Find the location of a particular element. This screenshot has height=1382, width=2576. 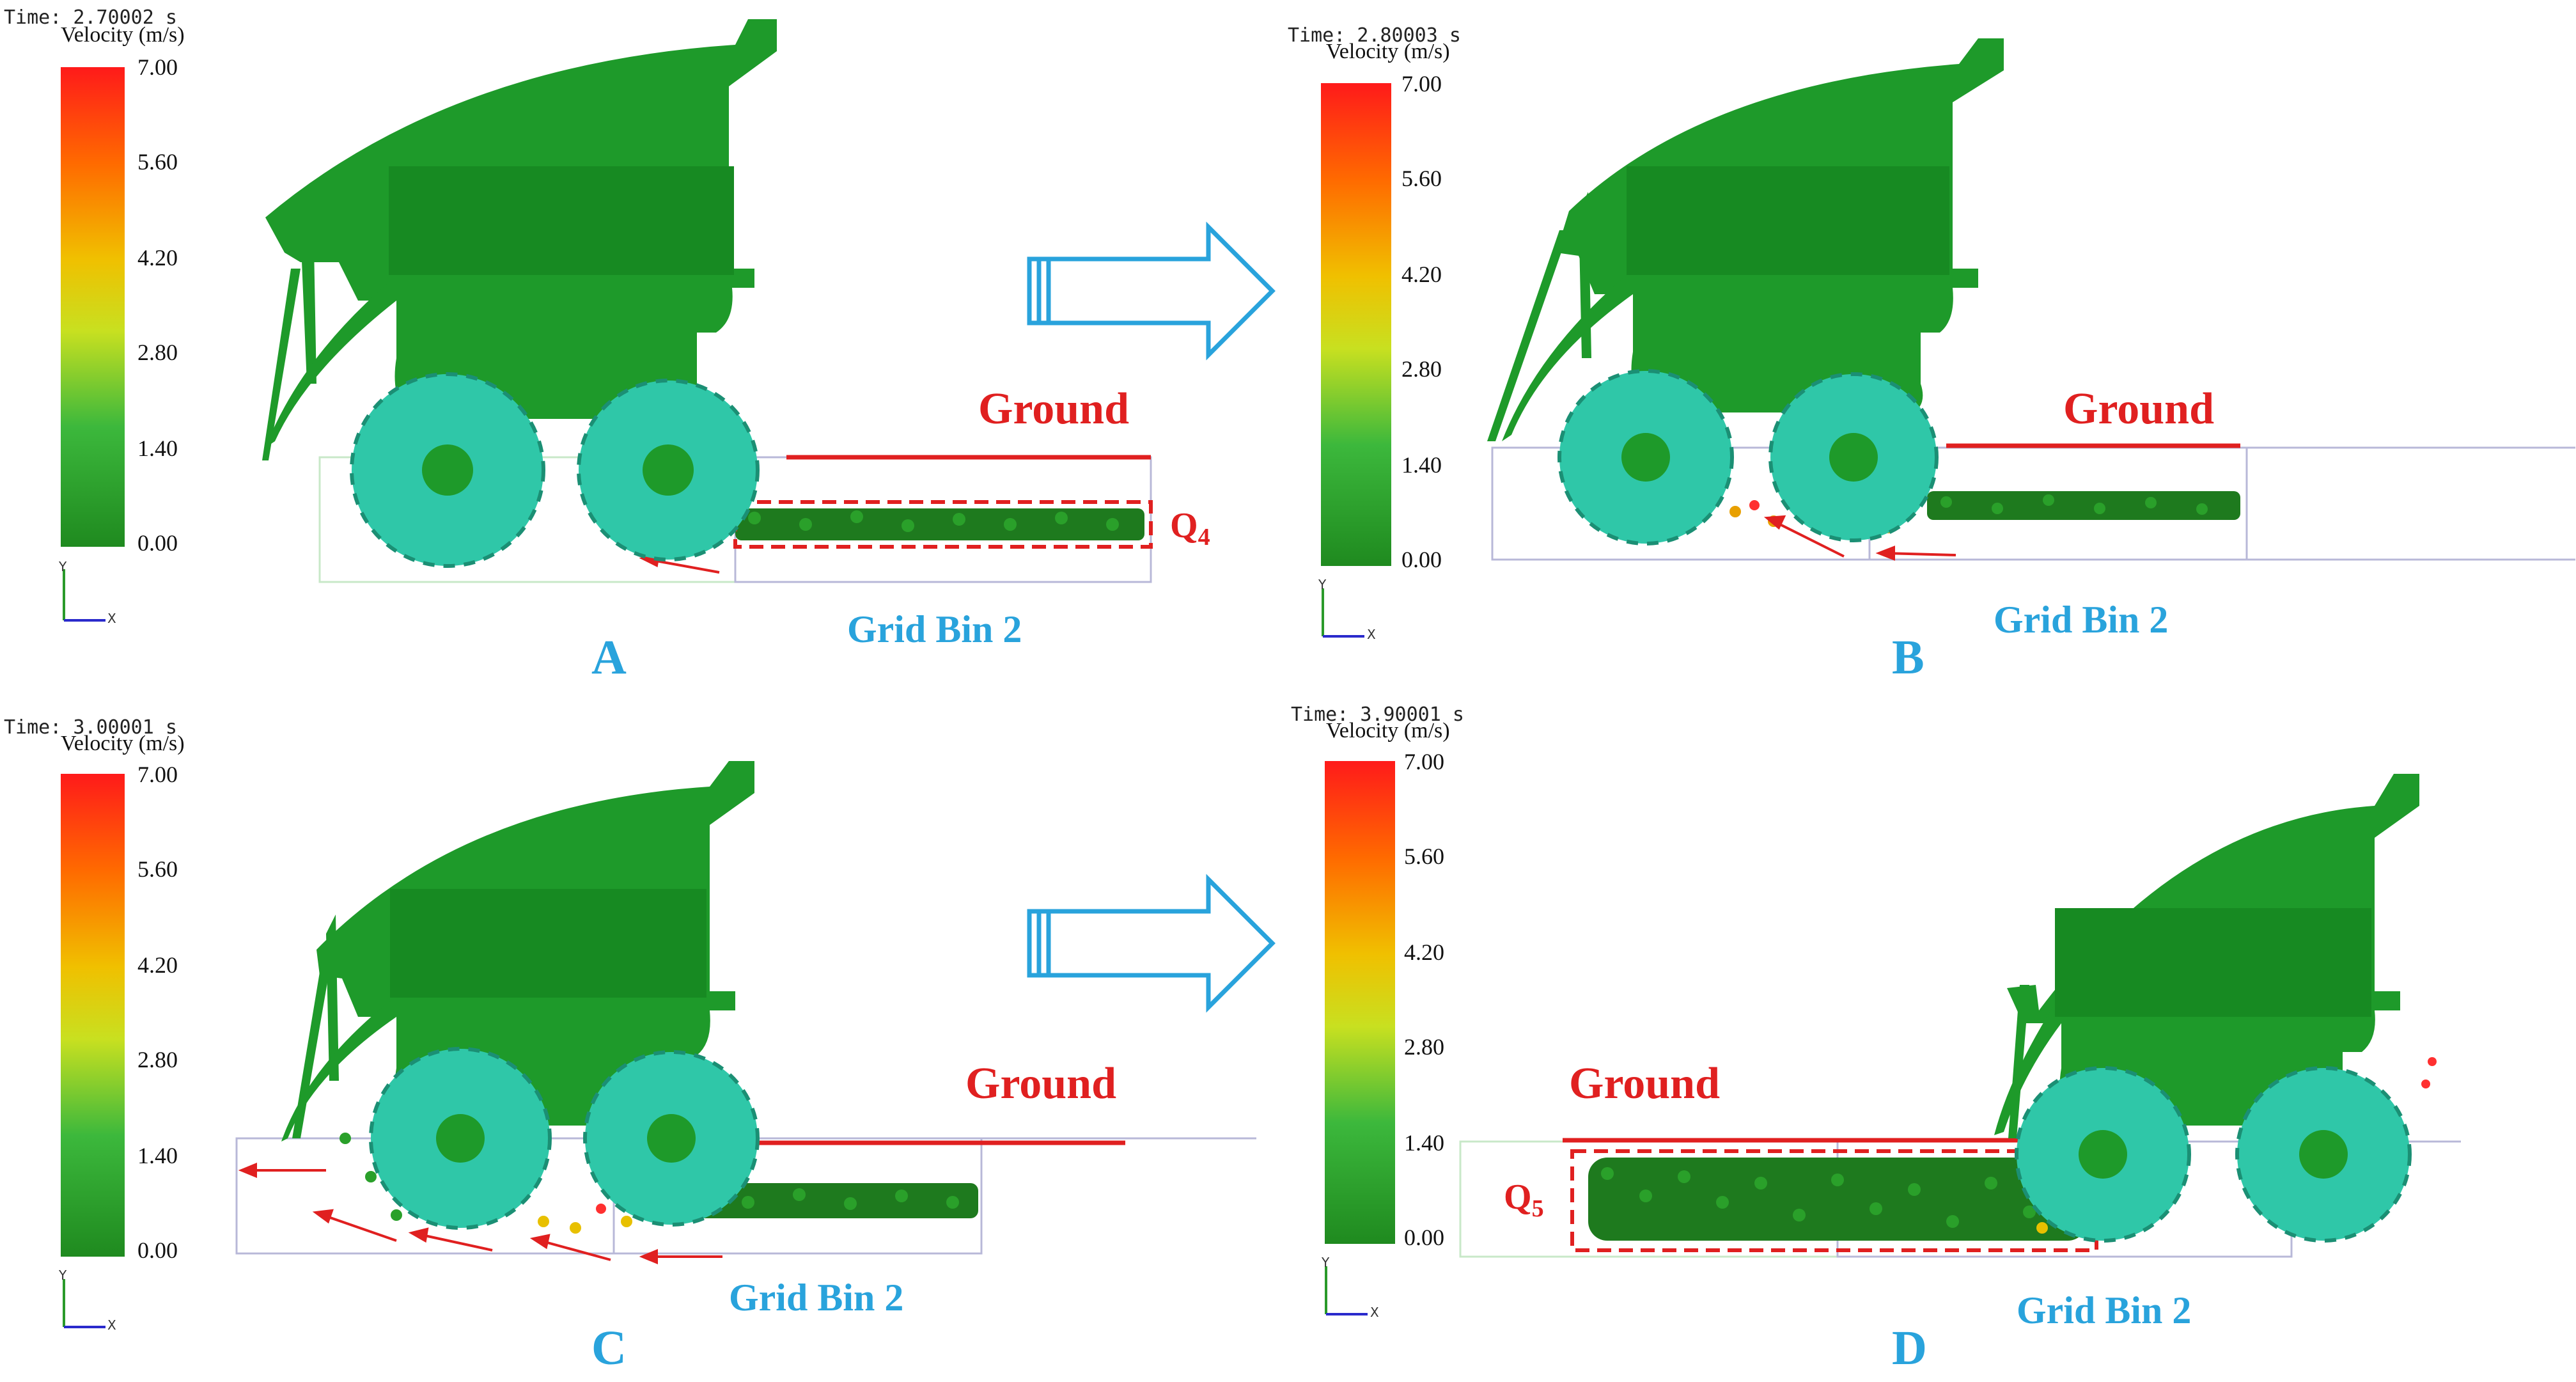

time-label: Time: 2.80003 s is located at coordinates (1374, 35).